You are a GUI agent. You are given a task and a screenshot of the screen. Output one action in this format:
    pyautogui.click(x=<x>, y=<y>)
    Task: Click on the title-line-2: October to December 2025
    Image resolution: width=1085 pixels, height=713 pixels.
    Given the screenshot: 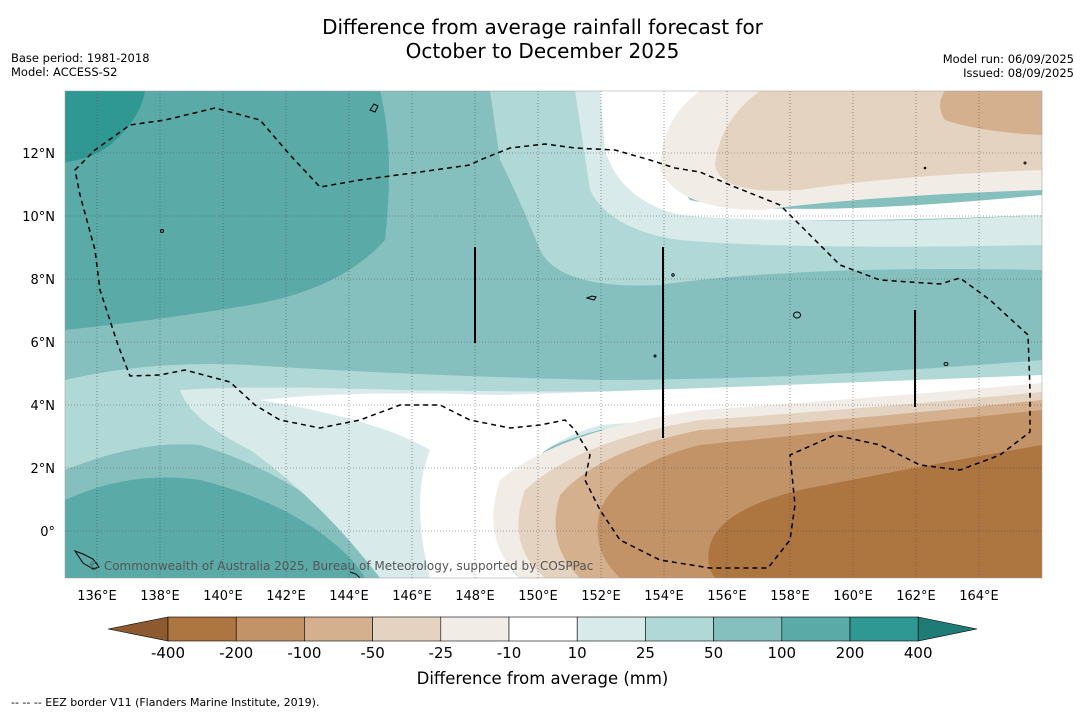 What is the action you would take?
    pyautogui.click(x=542, y=51)
    